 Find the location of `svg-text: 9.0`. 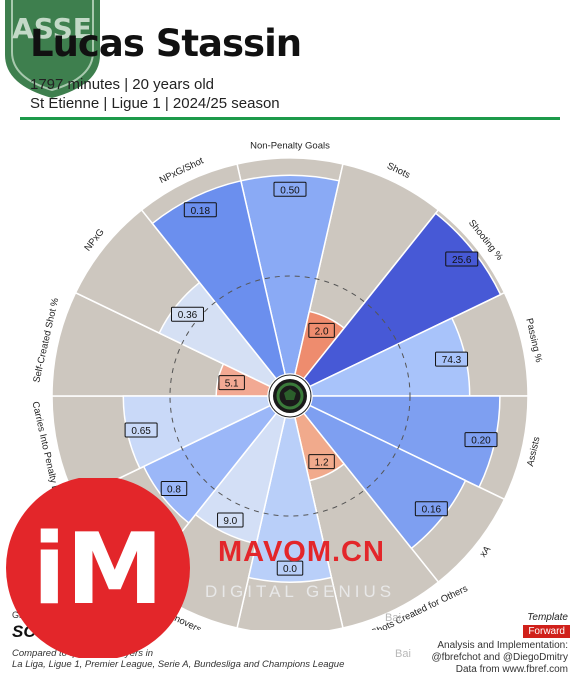

svg-text: 9.0 is located at coordinates (230, 521).